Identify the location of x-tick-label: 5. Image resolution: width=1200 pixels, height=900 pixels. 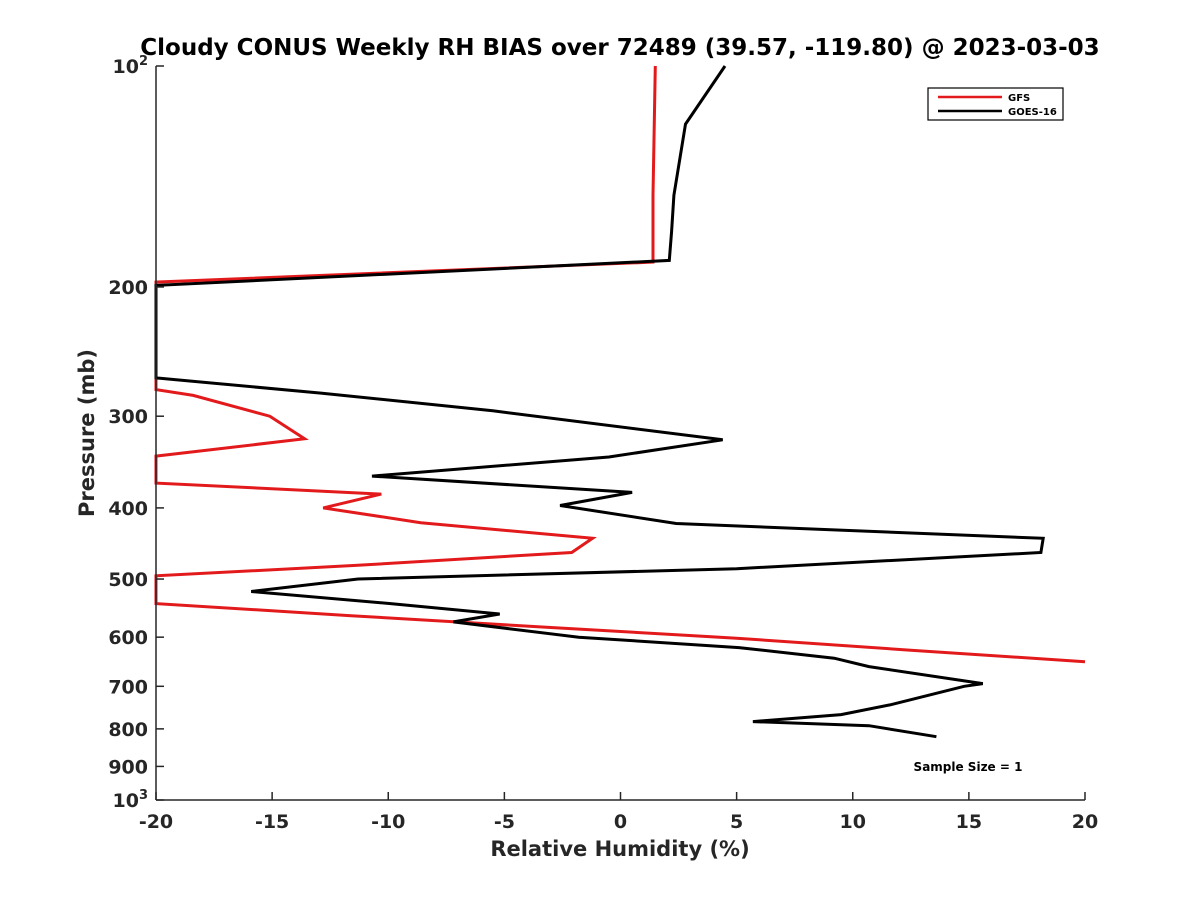
(736, 822).